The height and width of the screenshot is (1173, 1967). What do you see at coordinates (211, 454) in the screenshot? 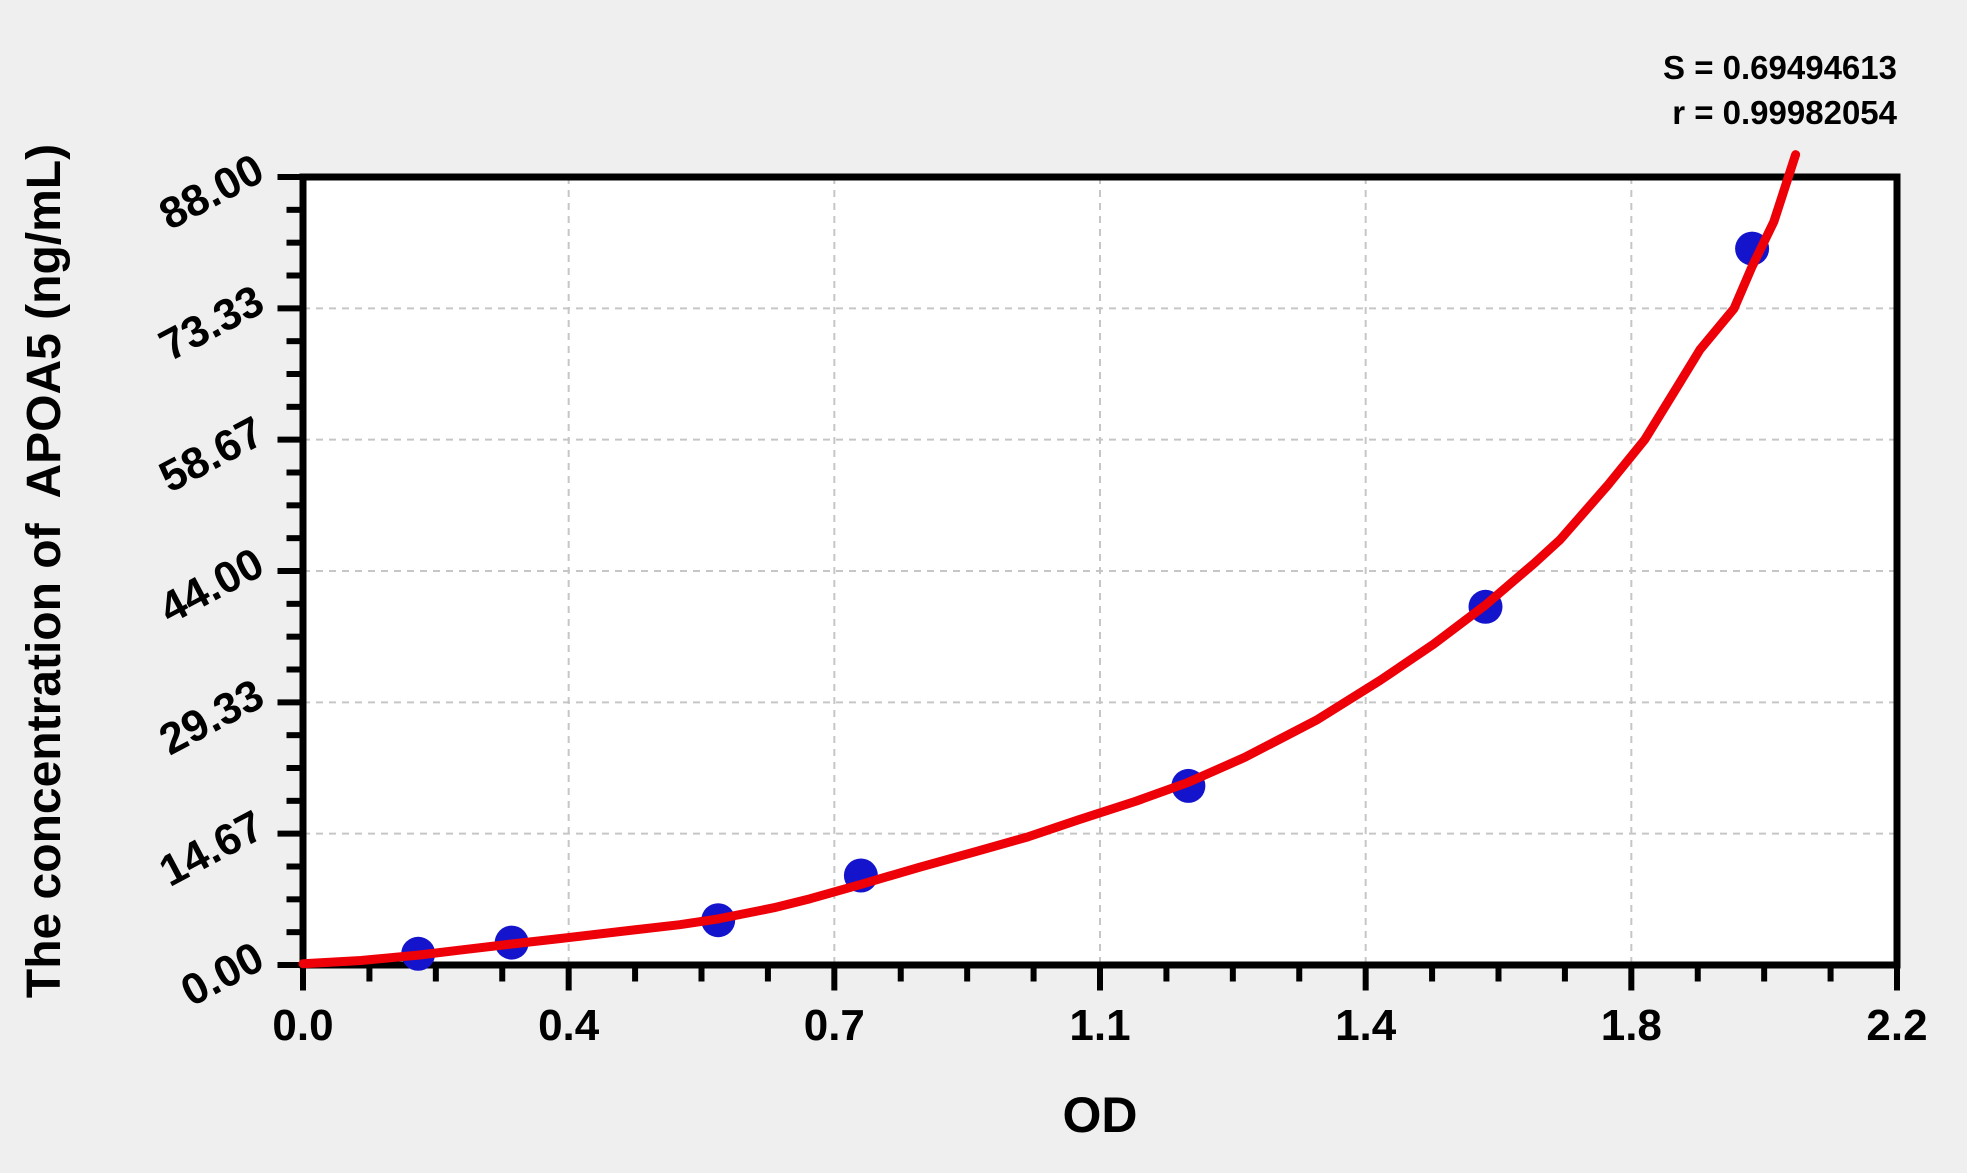
I see `y-tick-label: 58.67` at bounding box center [211, 454].